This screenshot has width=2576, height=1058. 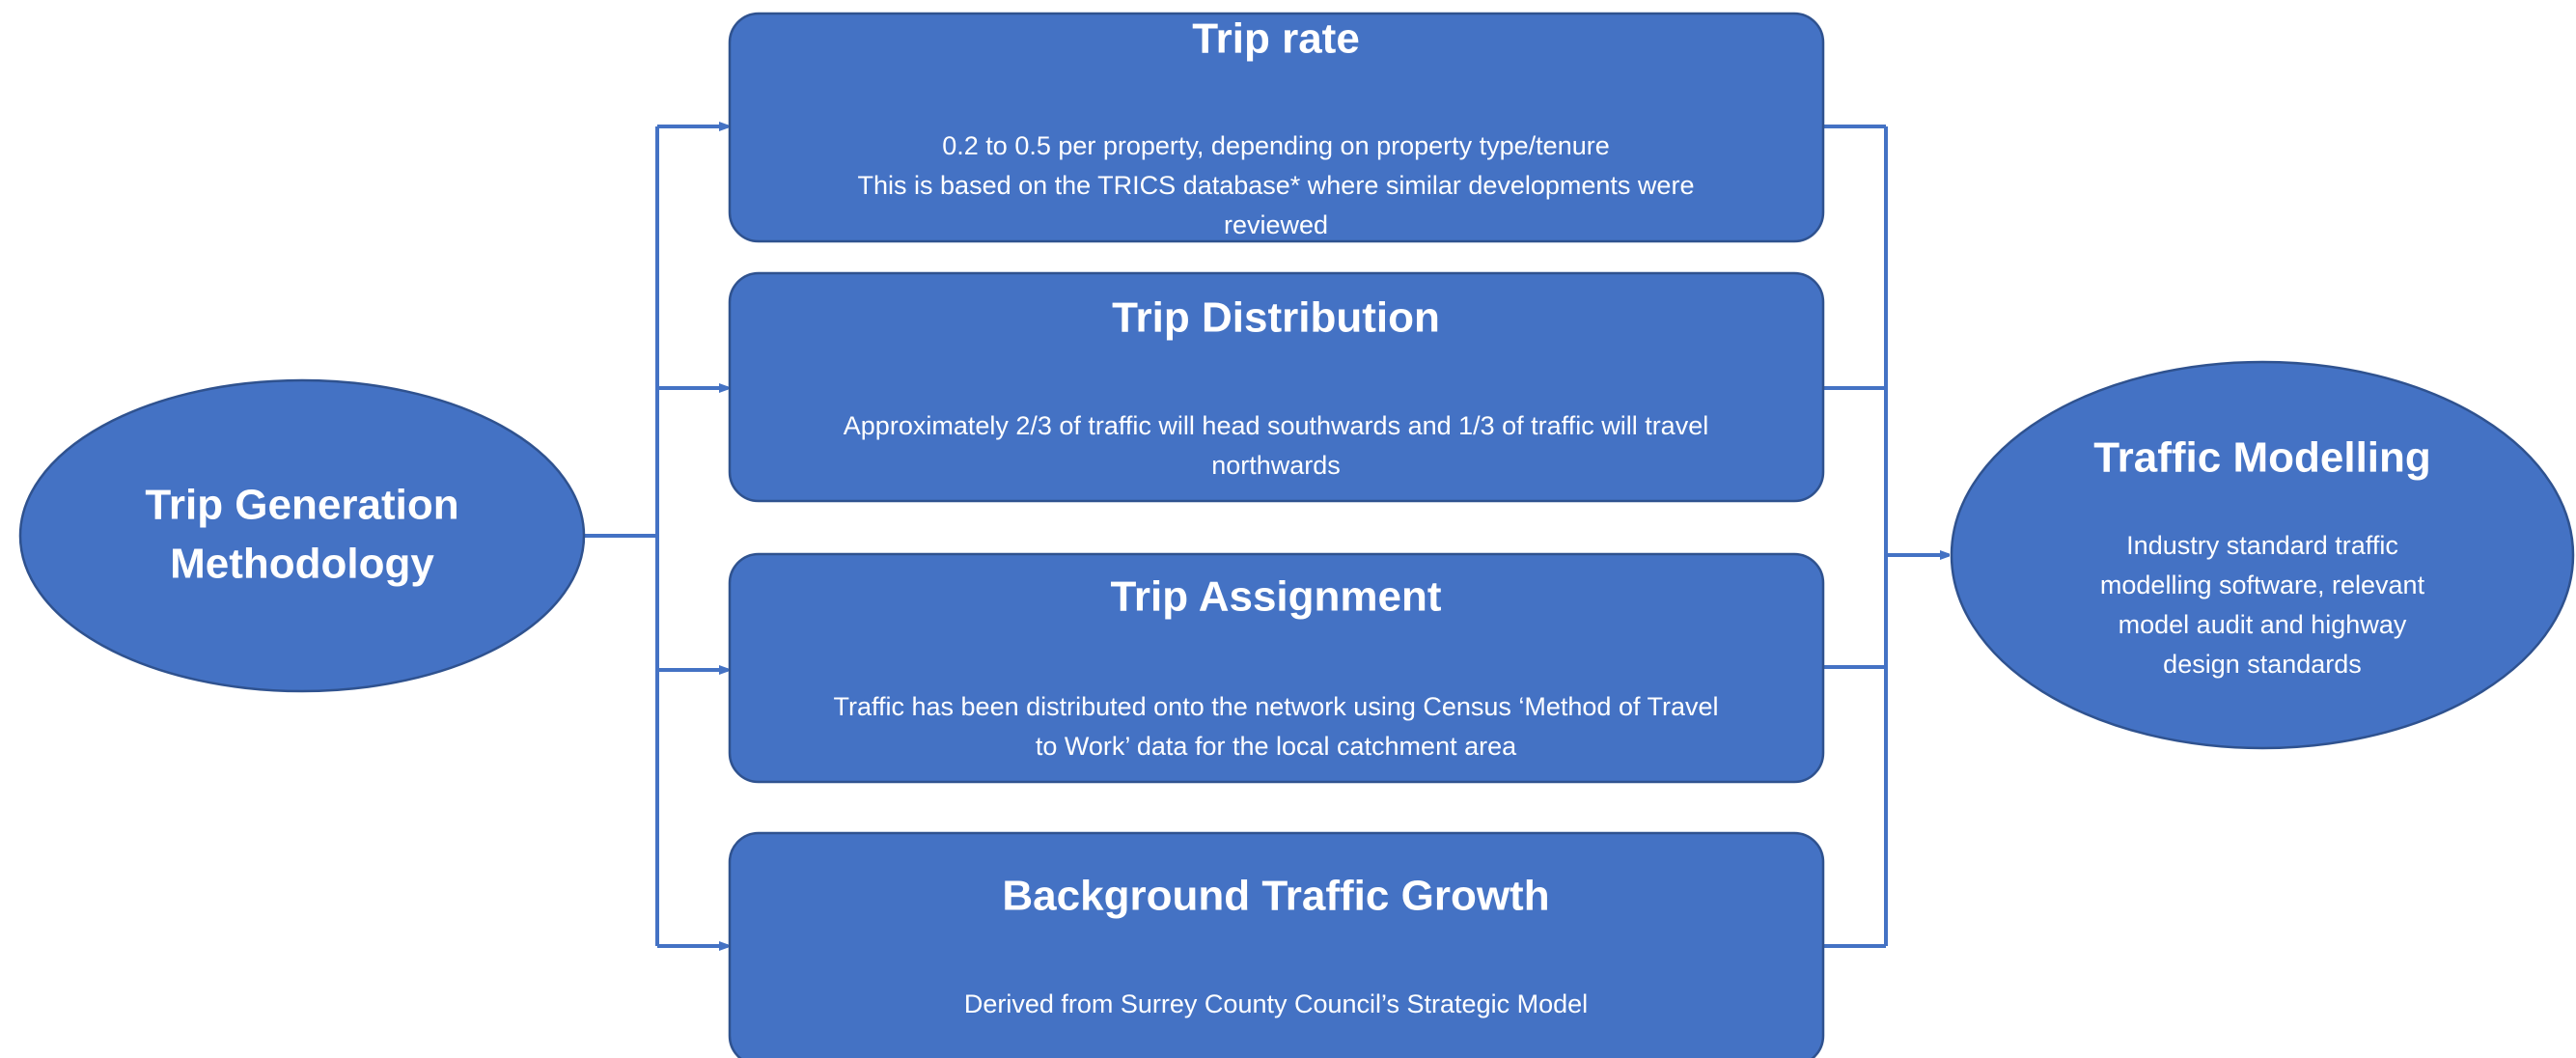 I want to click on target-body: model audit and highway, so click(x=2263, y=624).